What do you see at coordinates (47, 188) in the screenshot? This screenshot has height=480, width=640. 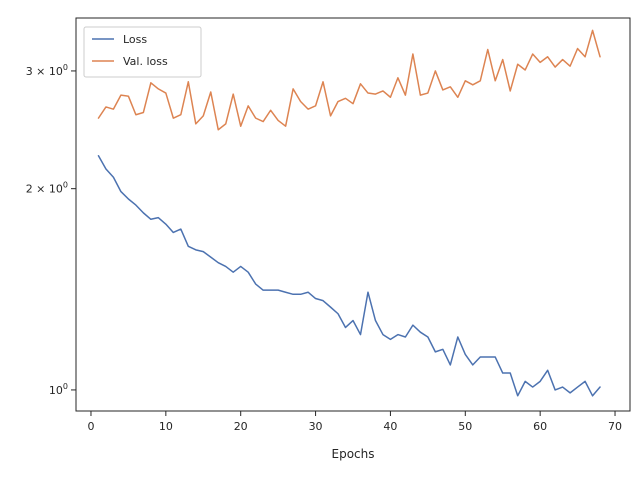 I see `y-tick-label: 2 × 100` at bounding box center [47, 188].